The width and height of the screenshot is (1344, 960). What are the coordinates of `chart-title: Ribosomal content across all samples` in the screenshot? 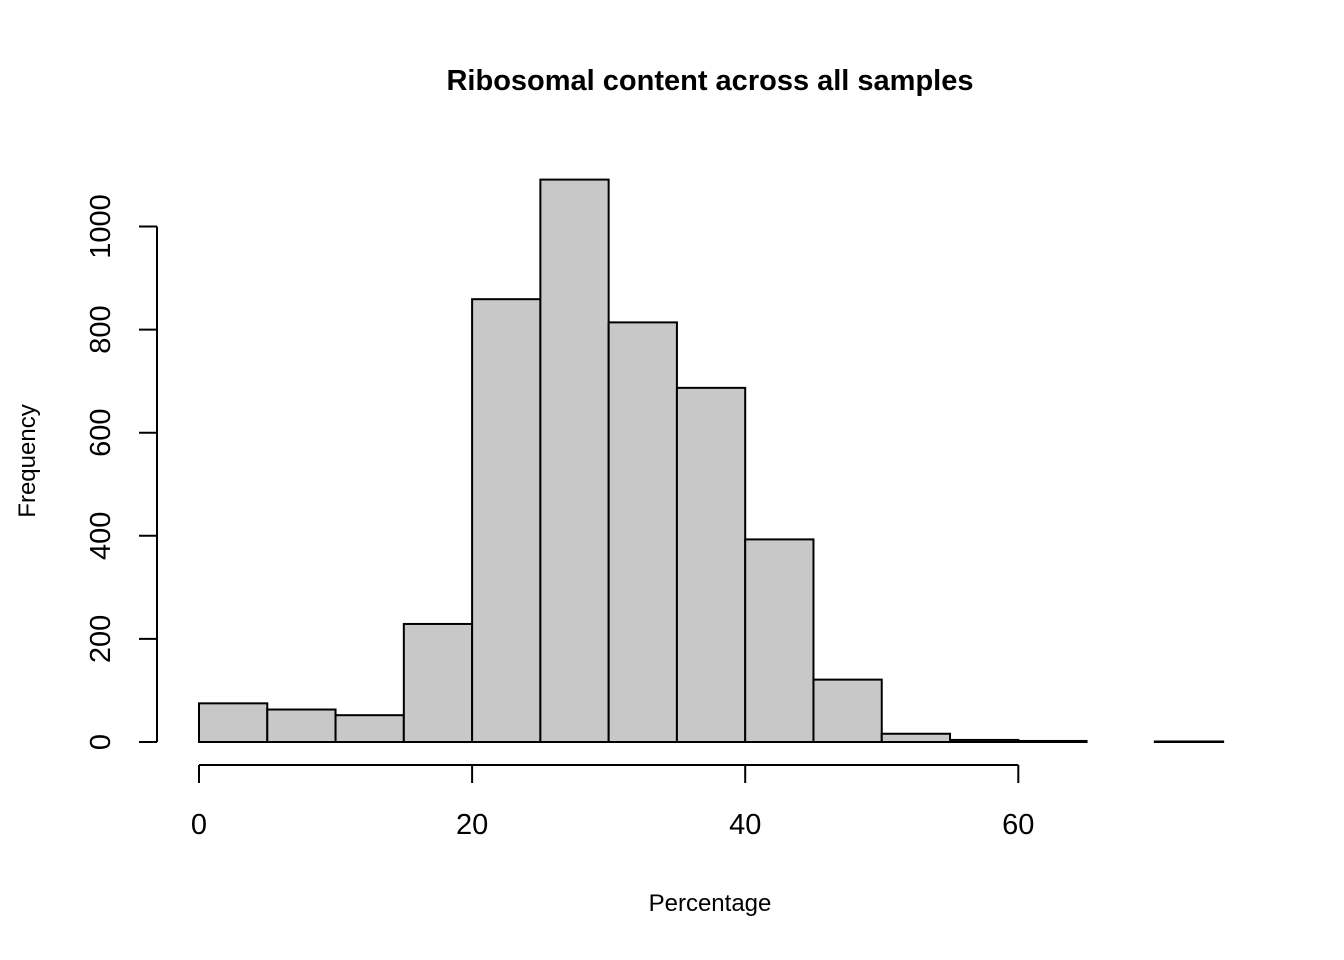 It's located at (709, 81).